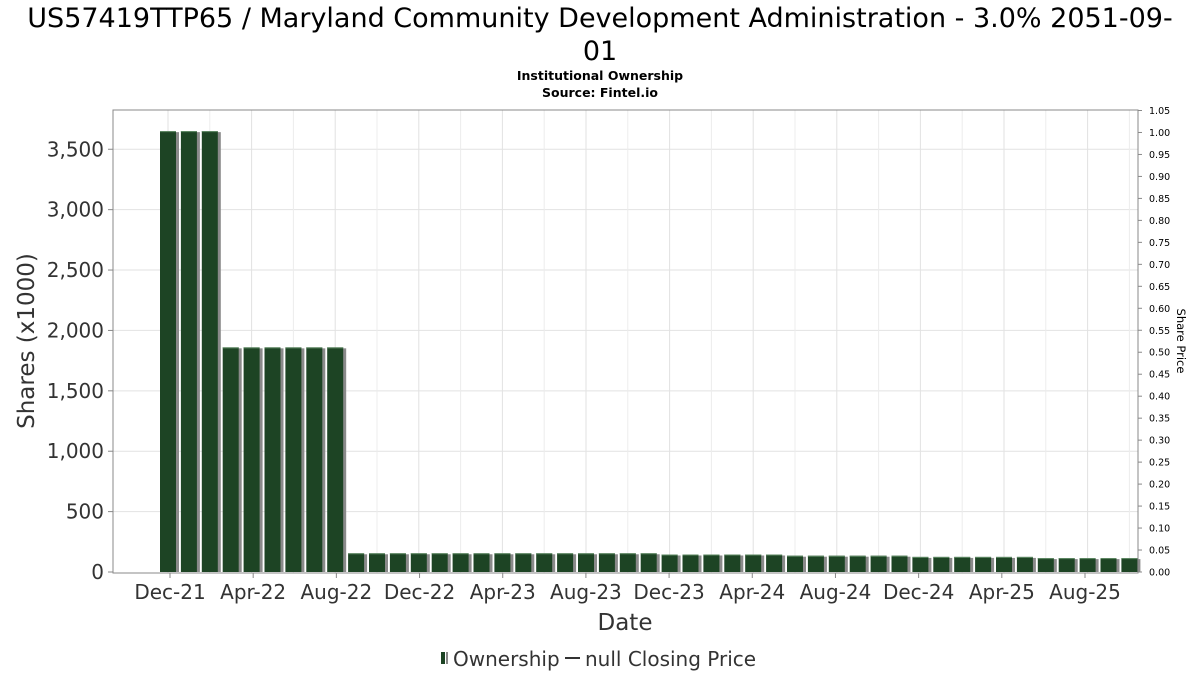 This screenshot has height=675, width=1200. What do you see at coordinates (75, 451) in the screenshot?
I see `y-tick-label-2: 1,000` at bounding box center [75, 451].